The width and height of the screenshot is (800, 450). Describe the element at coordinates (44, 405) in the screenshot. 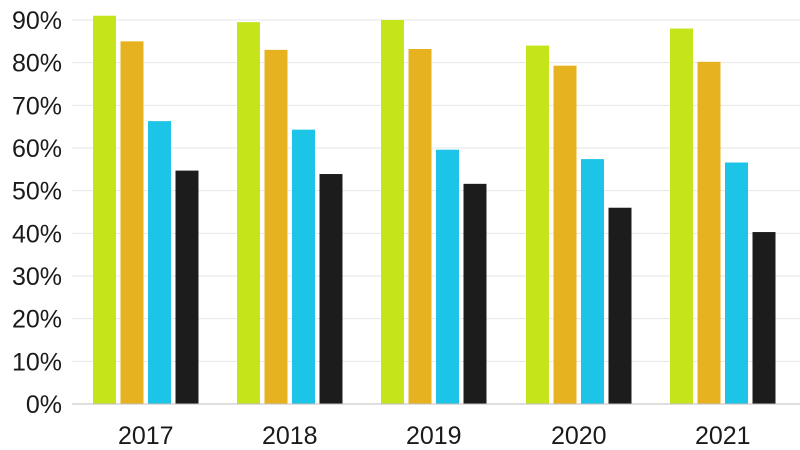

I see `y-tick-label: 0%` at that location.